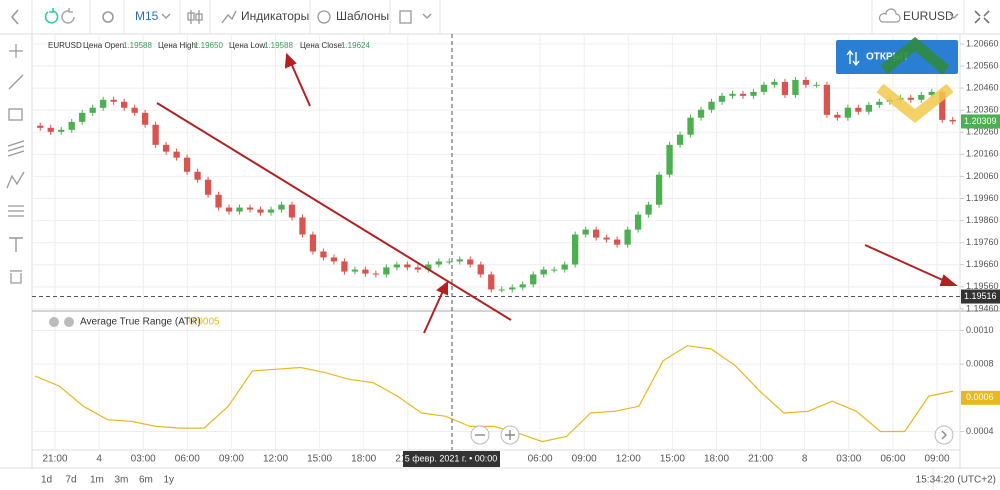 The image size is (1000, 490). What do you see at coordinates (195, 17) in the screenshot?
I see `chart-type-button` at bounding box center [195, 17].